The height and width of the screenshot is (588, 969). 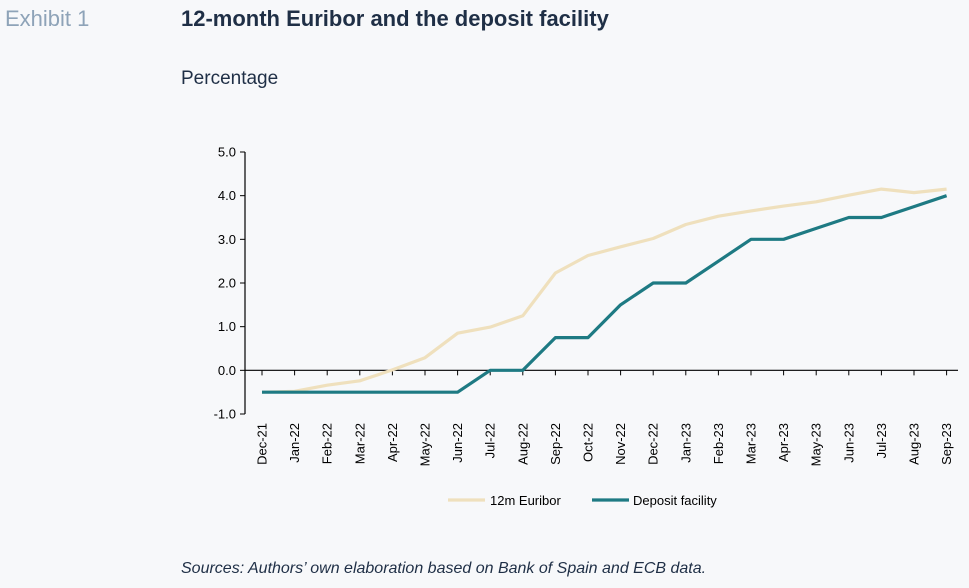 I want to click on x-tick-label: Apr-22, so click(x=392, y=442).